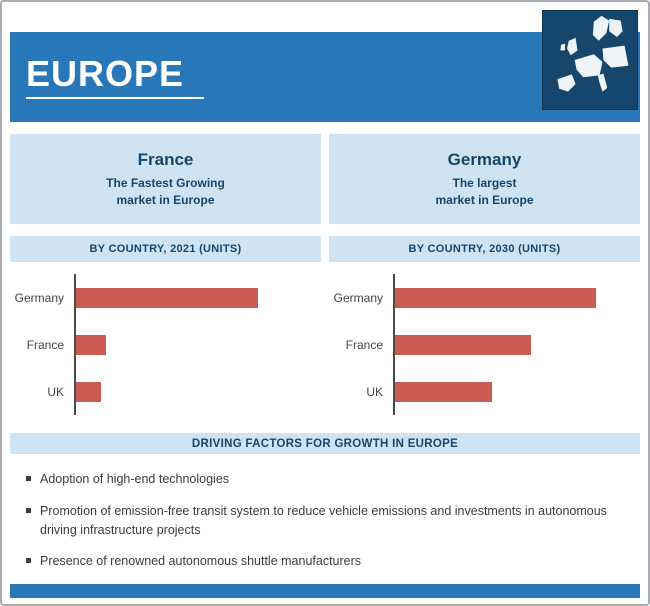 The image size is (650, 606). I want to click on title-underline, so click(115, 98).